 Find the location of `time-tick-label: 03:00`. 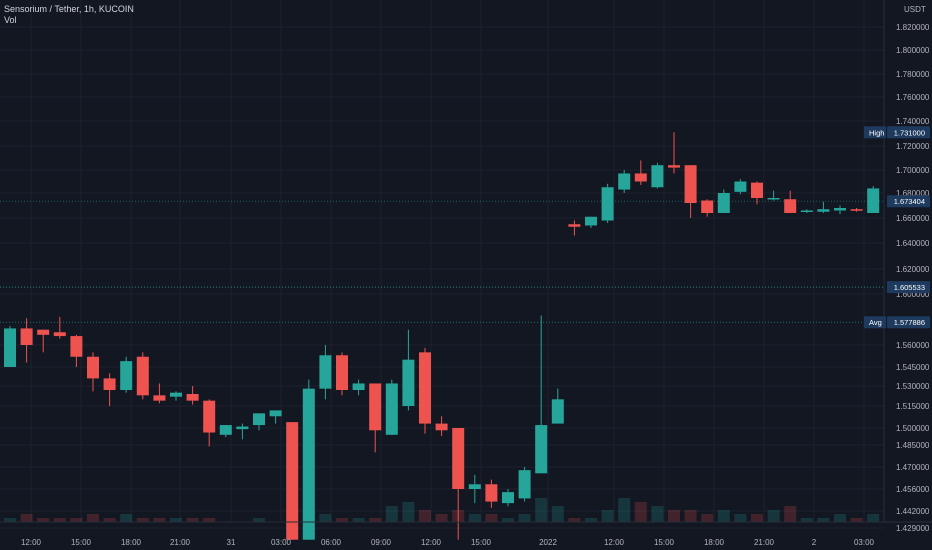

time-tick-label: 03:00 is located at coordinates (864, 542).